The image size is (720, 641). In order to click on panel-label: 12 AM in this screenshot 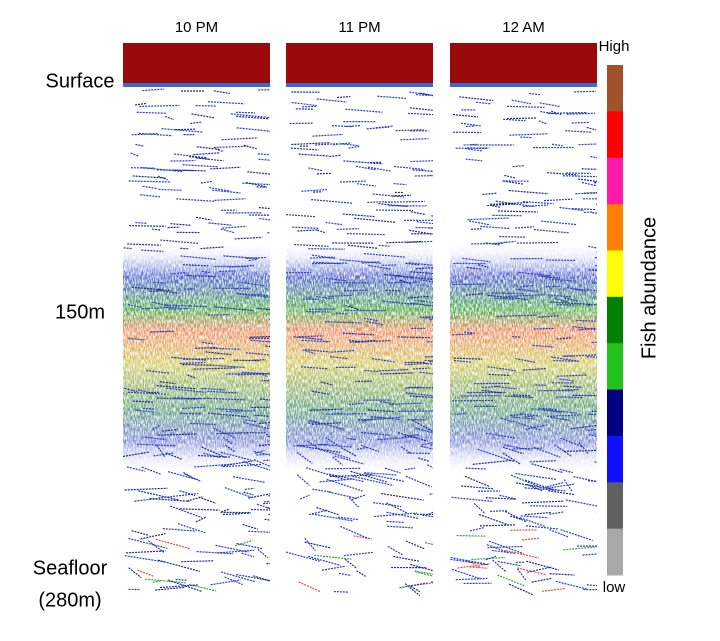, I will do `click(523, 27)`.